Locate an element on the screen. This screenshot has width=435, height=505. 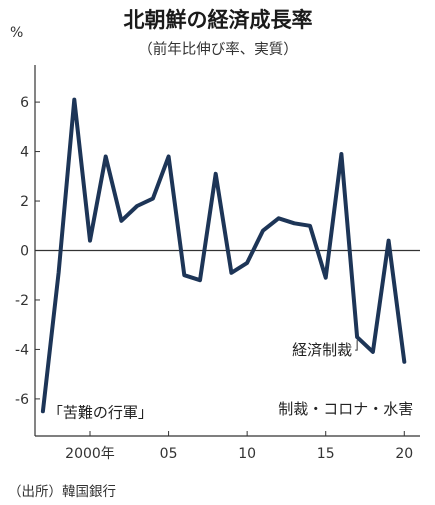
chart-title: 北朝鮮の経済成長率 is located at coordinates (218, 20).